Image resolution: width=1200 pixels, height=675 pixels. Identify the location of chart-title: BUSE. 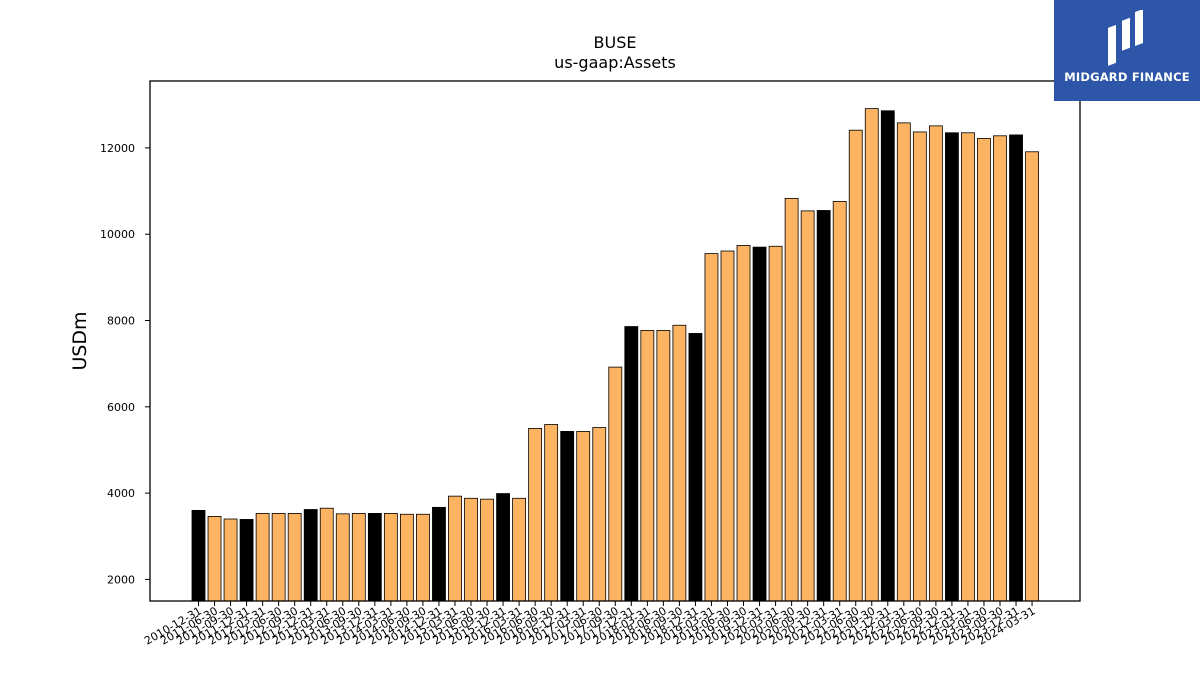
(615, 42).